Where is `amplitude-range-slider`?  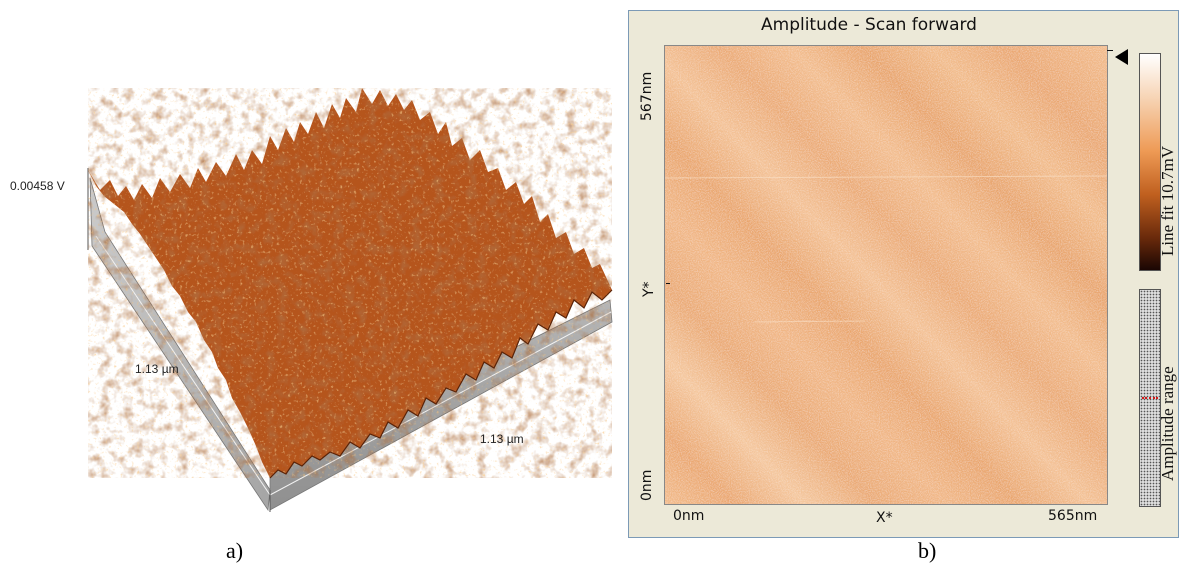 amplitude-range-slider is located at coordinates (1150, 398).